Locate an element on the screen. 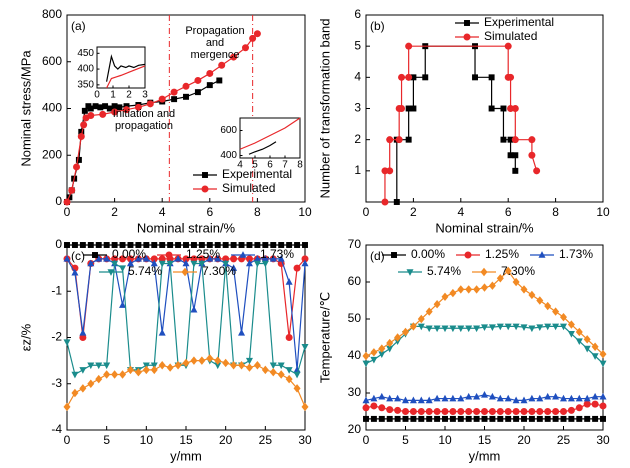 This screenshot has width=630, height=468. x-axis-label: Nominal strain/% is located at coordinates (186, 227).